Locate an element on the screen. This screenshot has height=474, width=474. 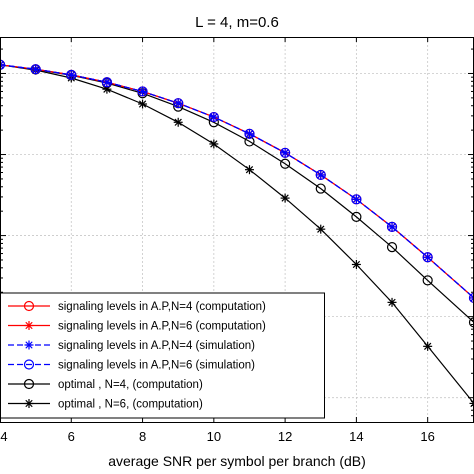
x-tick-label: 16 is located at coordinates (427, 436).